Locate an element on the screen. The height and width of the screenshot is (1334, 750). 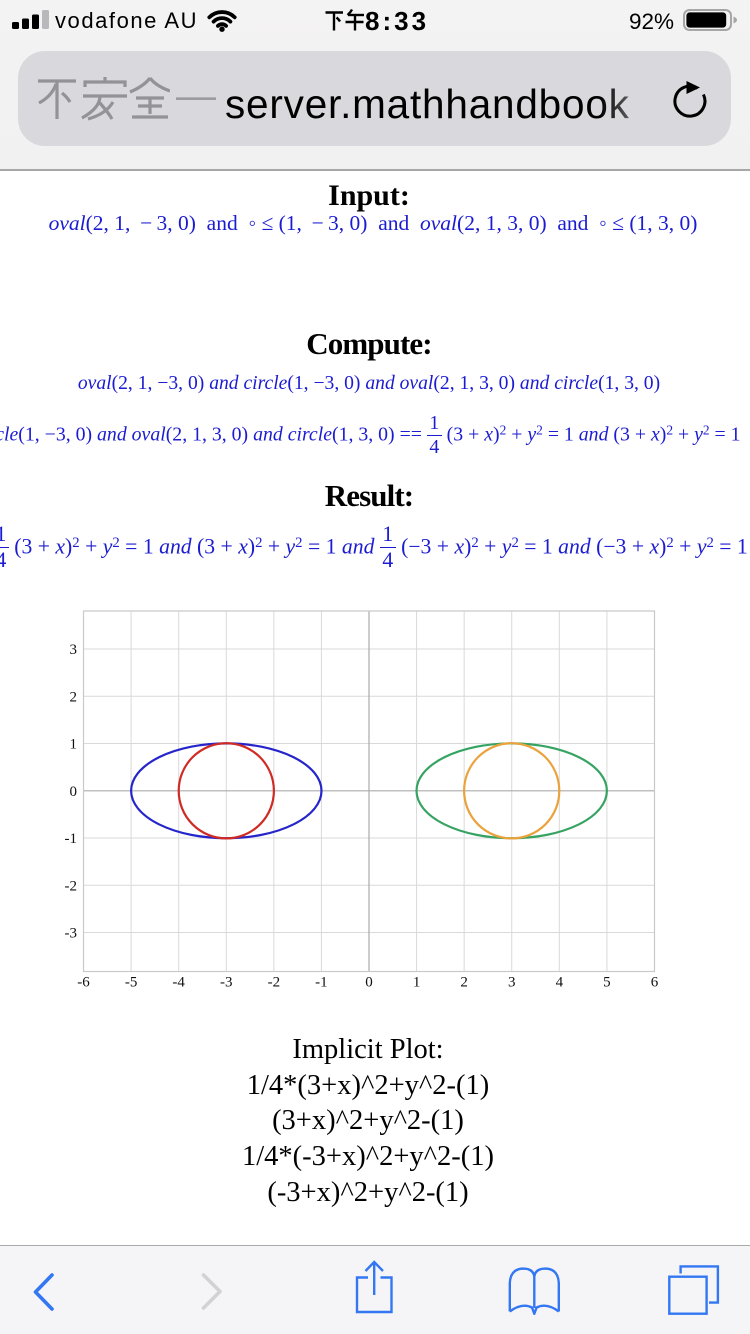
svg-text: 6 is located at coordinates (655, 983).